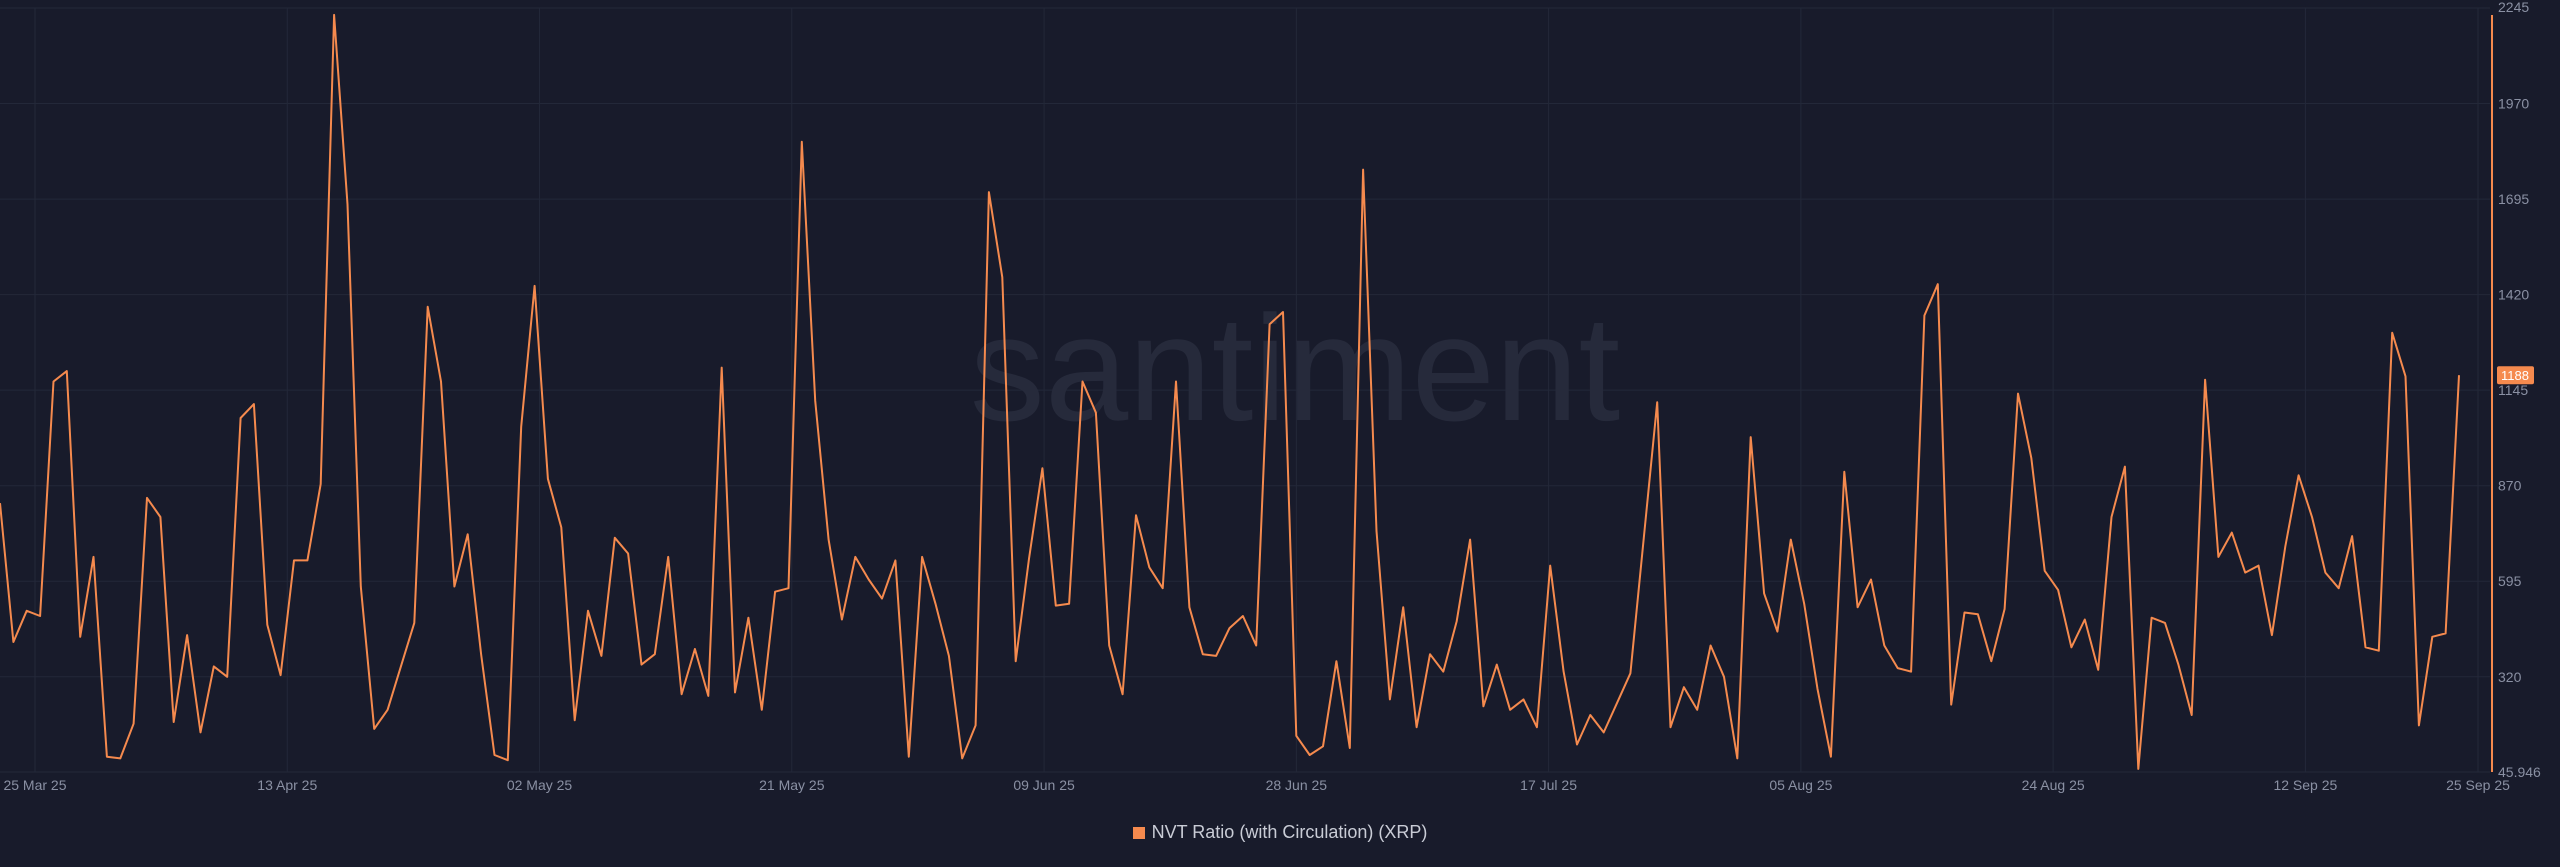 Image resolution: width=2560 pixels, height=867 pixels. What do you see at coordinates (34, 785) in the screenshot?
I see `x-tick-label: 25 Mar 25` at bounding box center [34, 785].